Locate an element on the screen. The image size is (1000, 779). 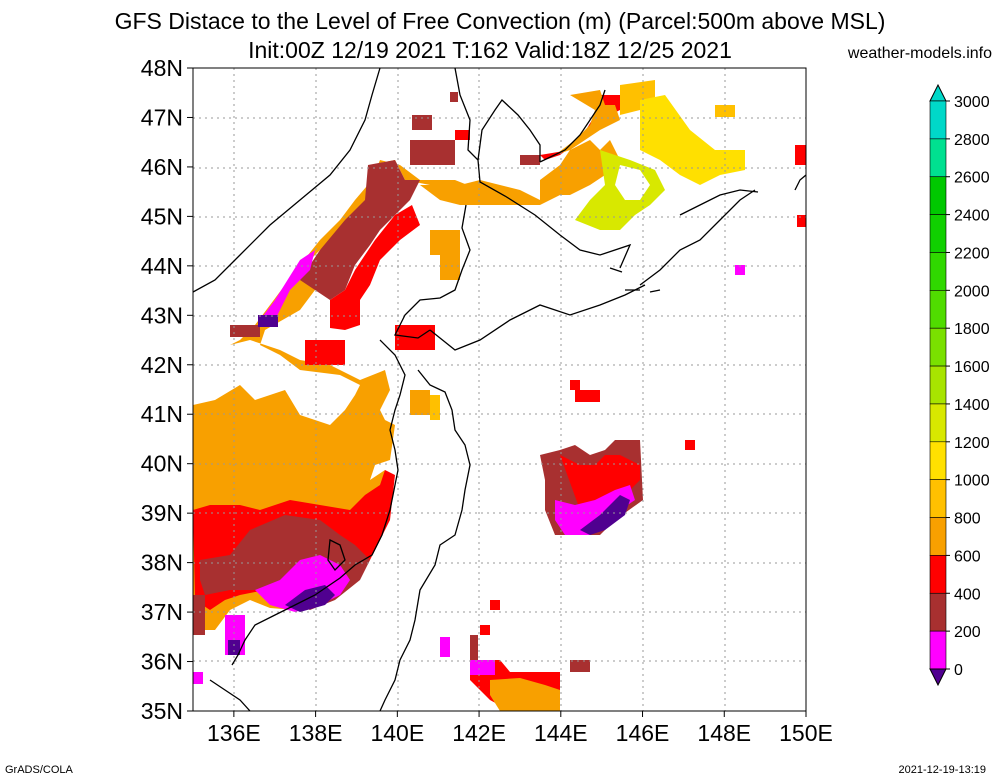
colorbar-label: 2000 is located at coordinates (972, 291).